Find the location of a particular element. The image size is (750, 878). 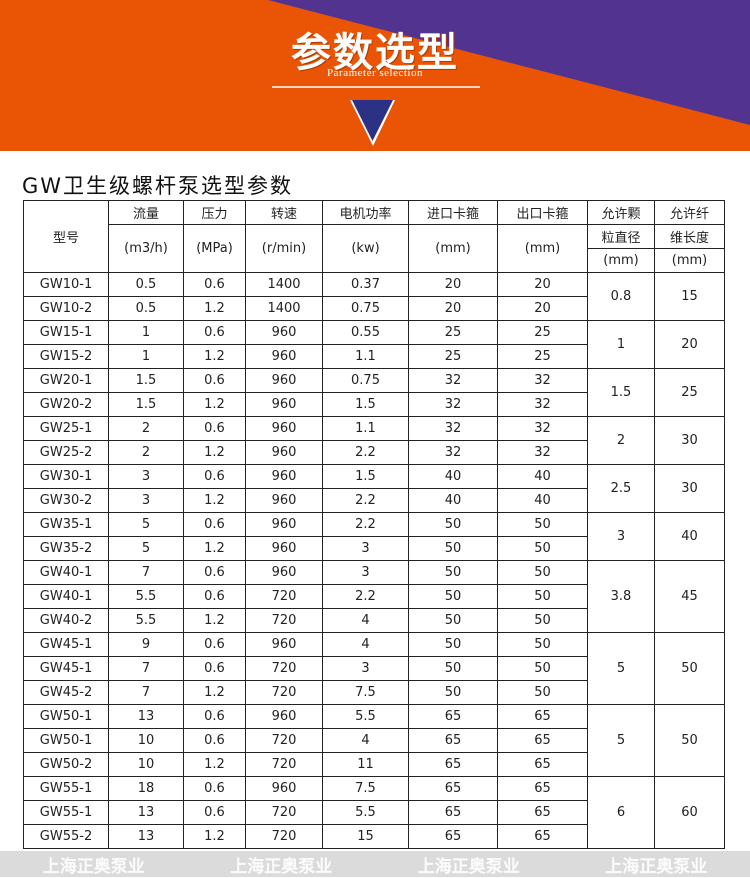

cell-inlet: 32 is located at coordinates (453, 380).